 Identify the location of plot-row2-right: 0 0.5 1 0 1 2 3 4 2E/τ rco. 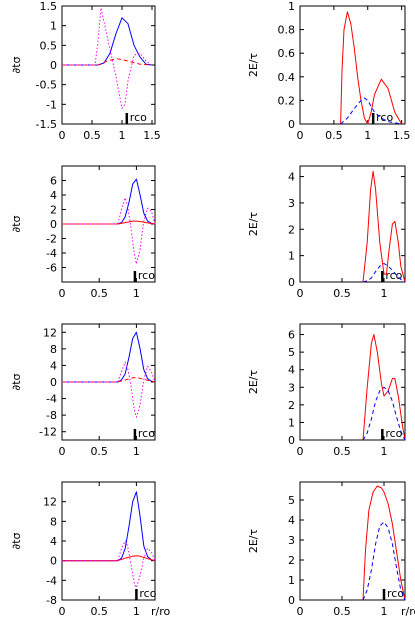
(326, 232).